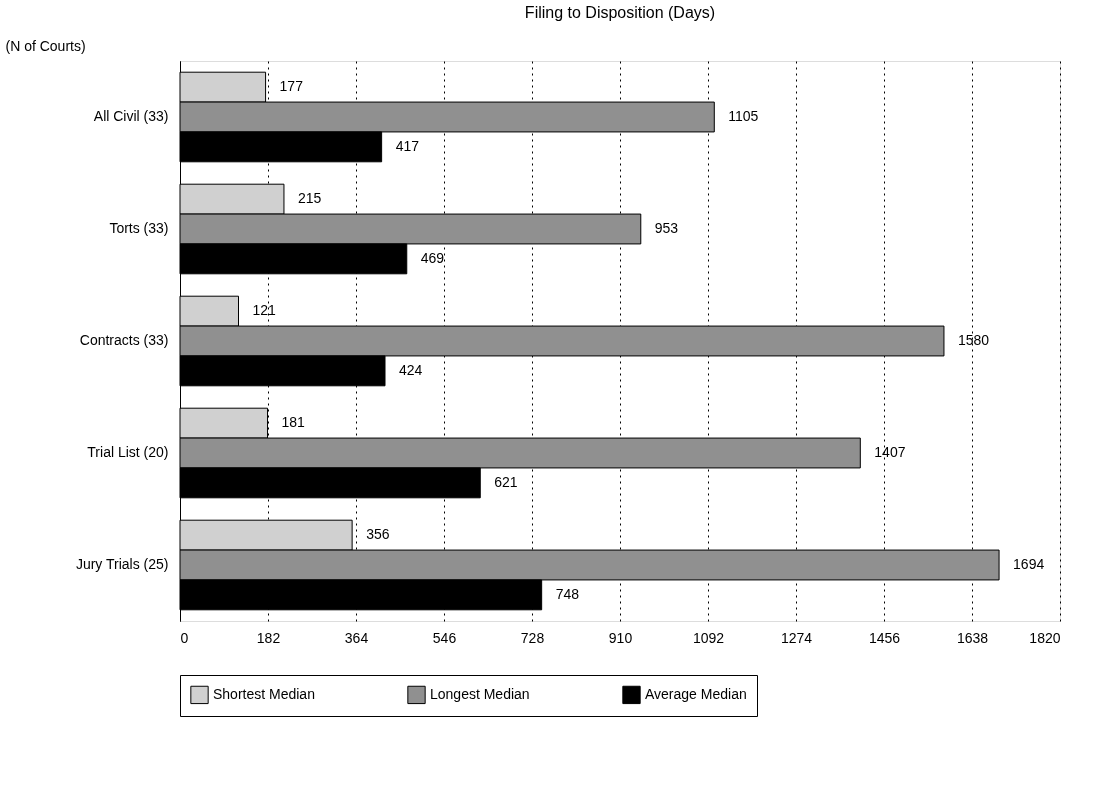 The image size is (1109, 791). I want to click on data-label: 1580, so click(973, 340).